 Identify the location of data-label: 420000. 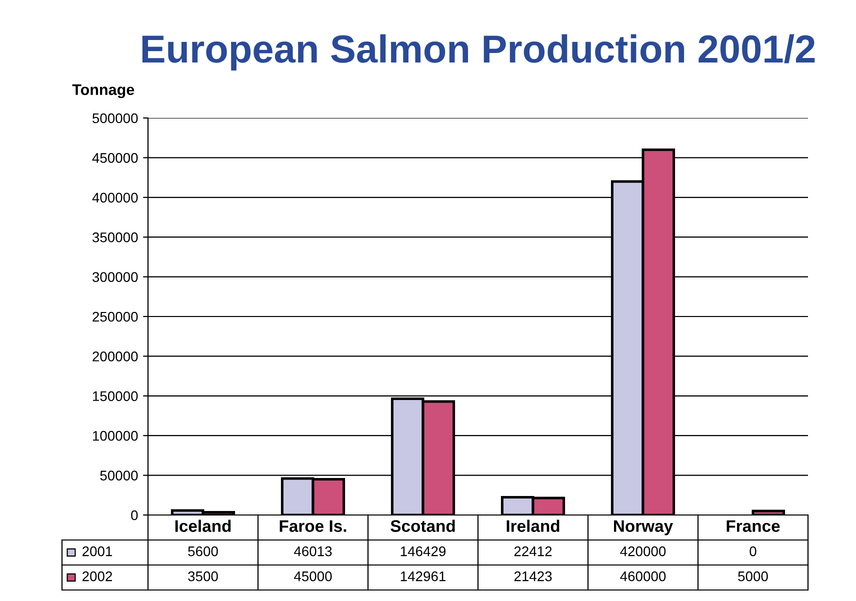
(643, 551).